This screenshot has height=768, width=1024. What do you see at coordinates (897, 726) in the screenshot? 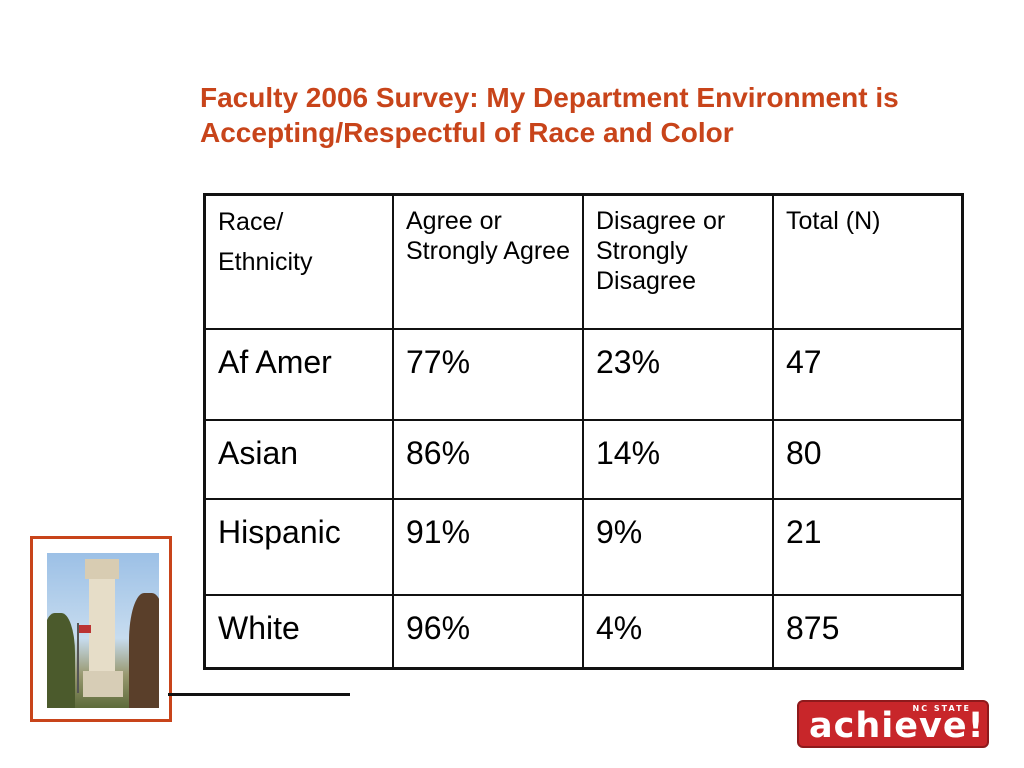
I see `logo-achieve: achieve!` at bounding box center [897, 726].